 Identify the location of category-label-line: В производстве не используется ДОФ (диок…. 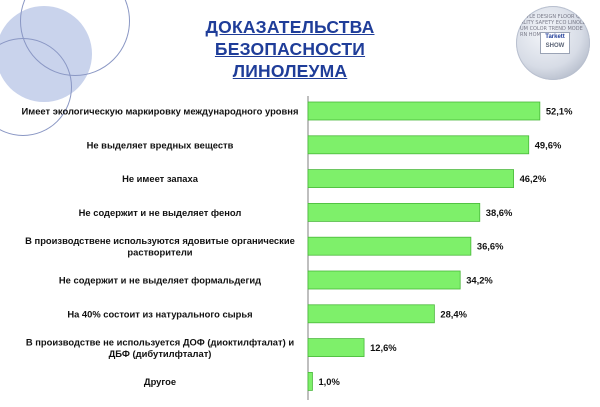
(160, 341).